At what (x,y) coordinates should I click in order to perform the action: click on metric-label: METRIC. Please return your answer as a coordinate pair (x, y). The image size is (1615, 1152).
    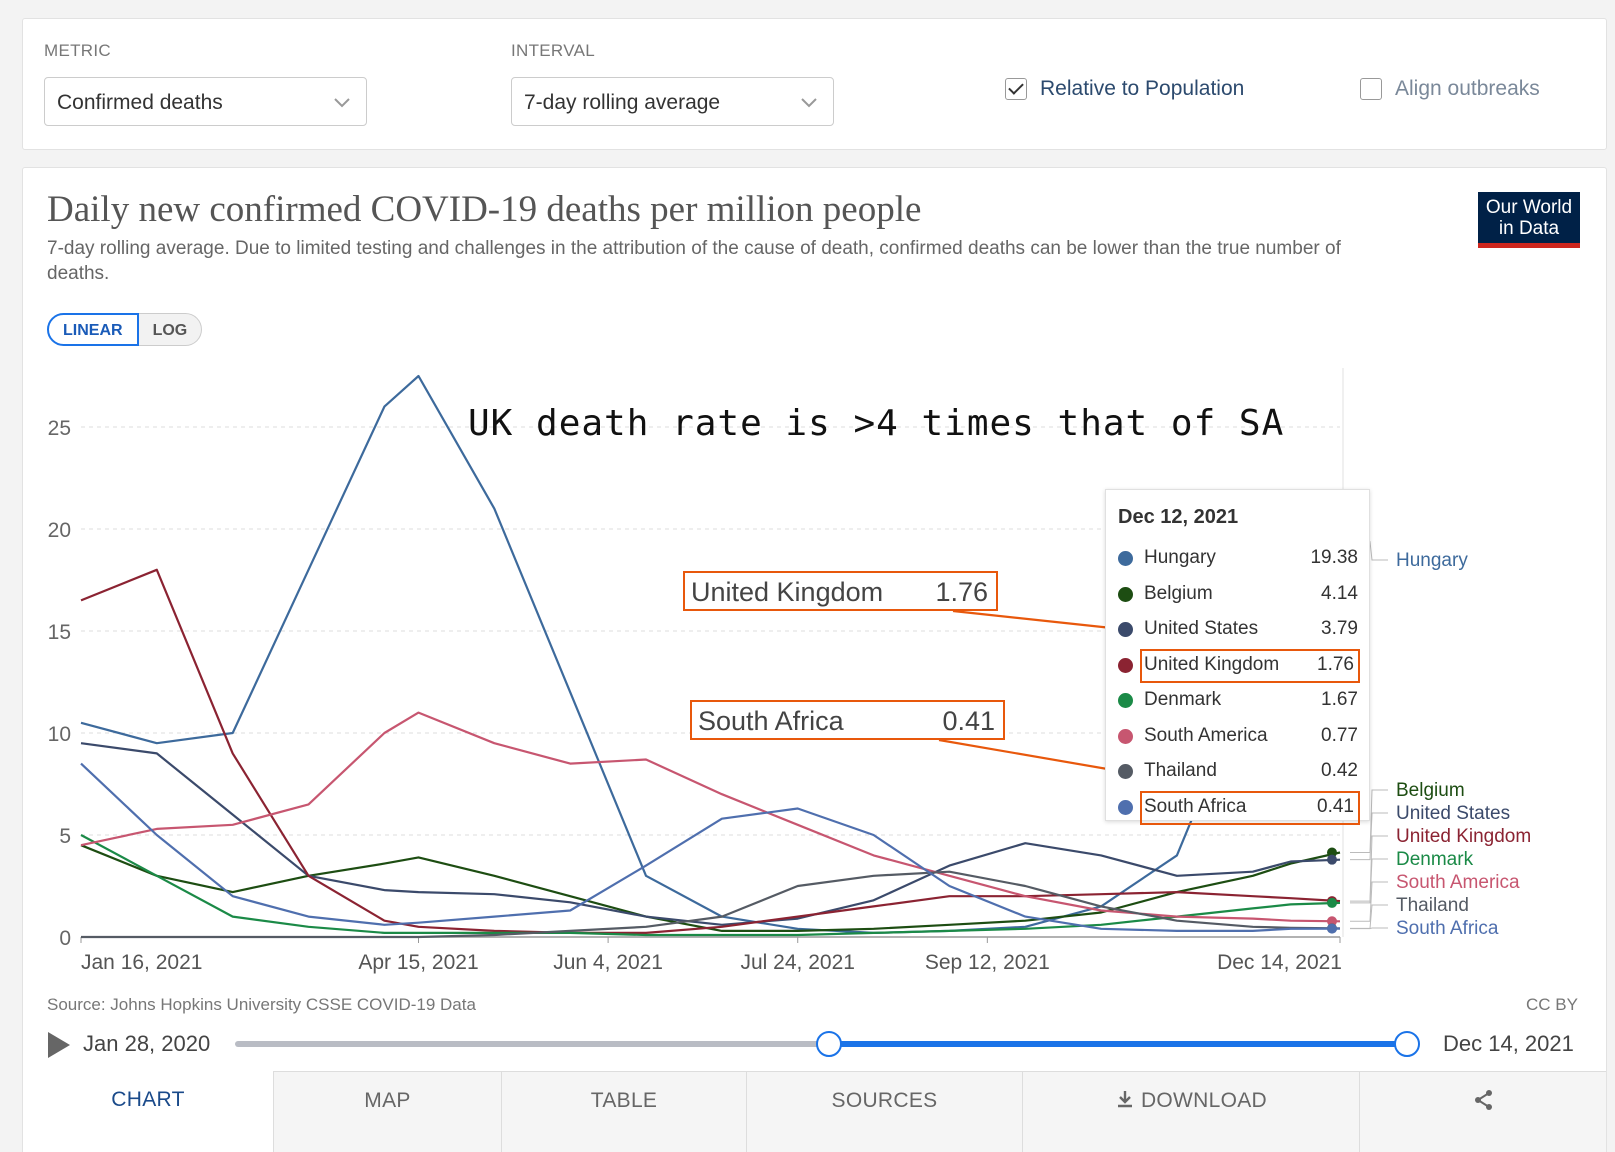
    Looking at the image, I should click on (77, 50).